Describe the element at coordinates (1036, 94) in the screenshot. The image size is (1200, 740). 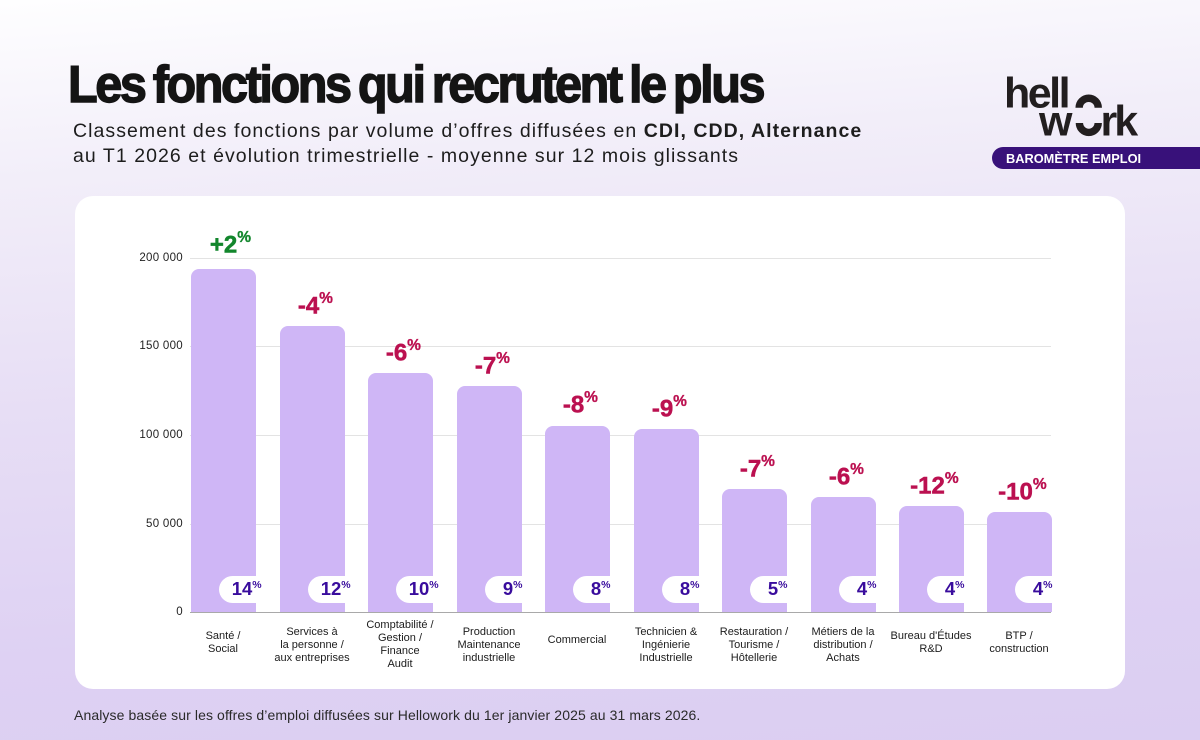
I see `svg-text: hell` at that location.